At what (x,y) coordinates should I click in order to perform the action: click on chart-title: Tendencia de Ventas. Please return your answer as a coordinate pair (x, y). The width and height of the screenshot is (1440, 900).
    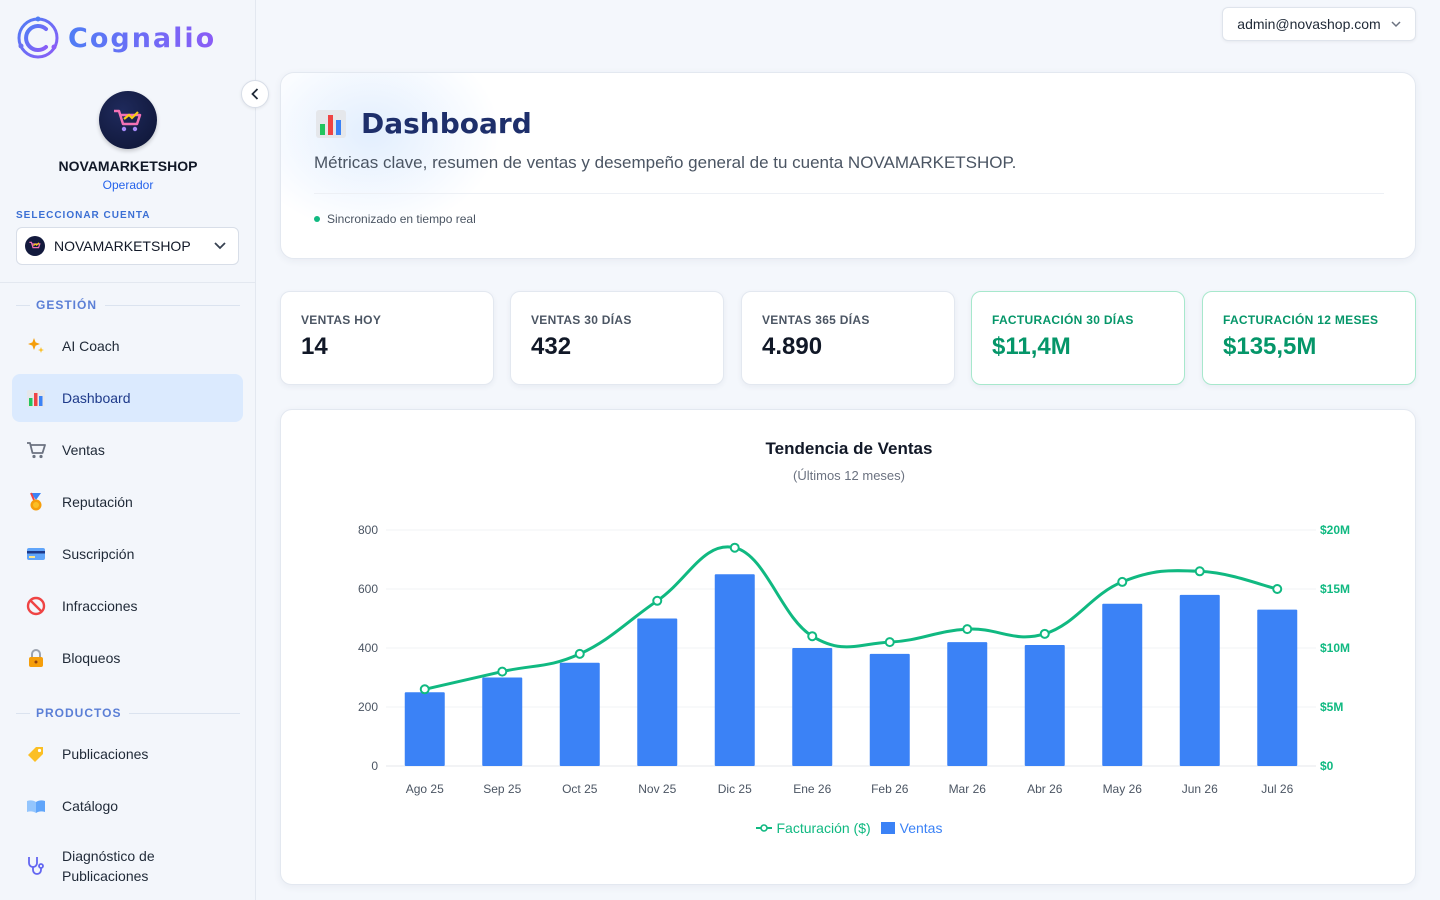
    Looking at the image, I should click on (849, 448).